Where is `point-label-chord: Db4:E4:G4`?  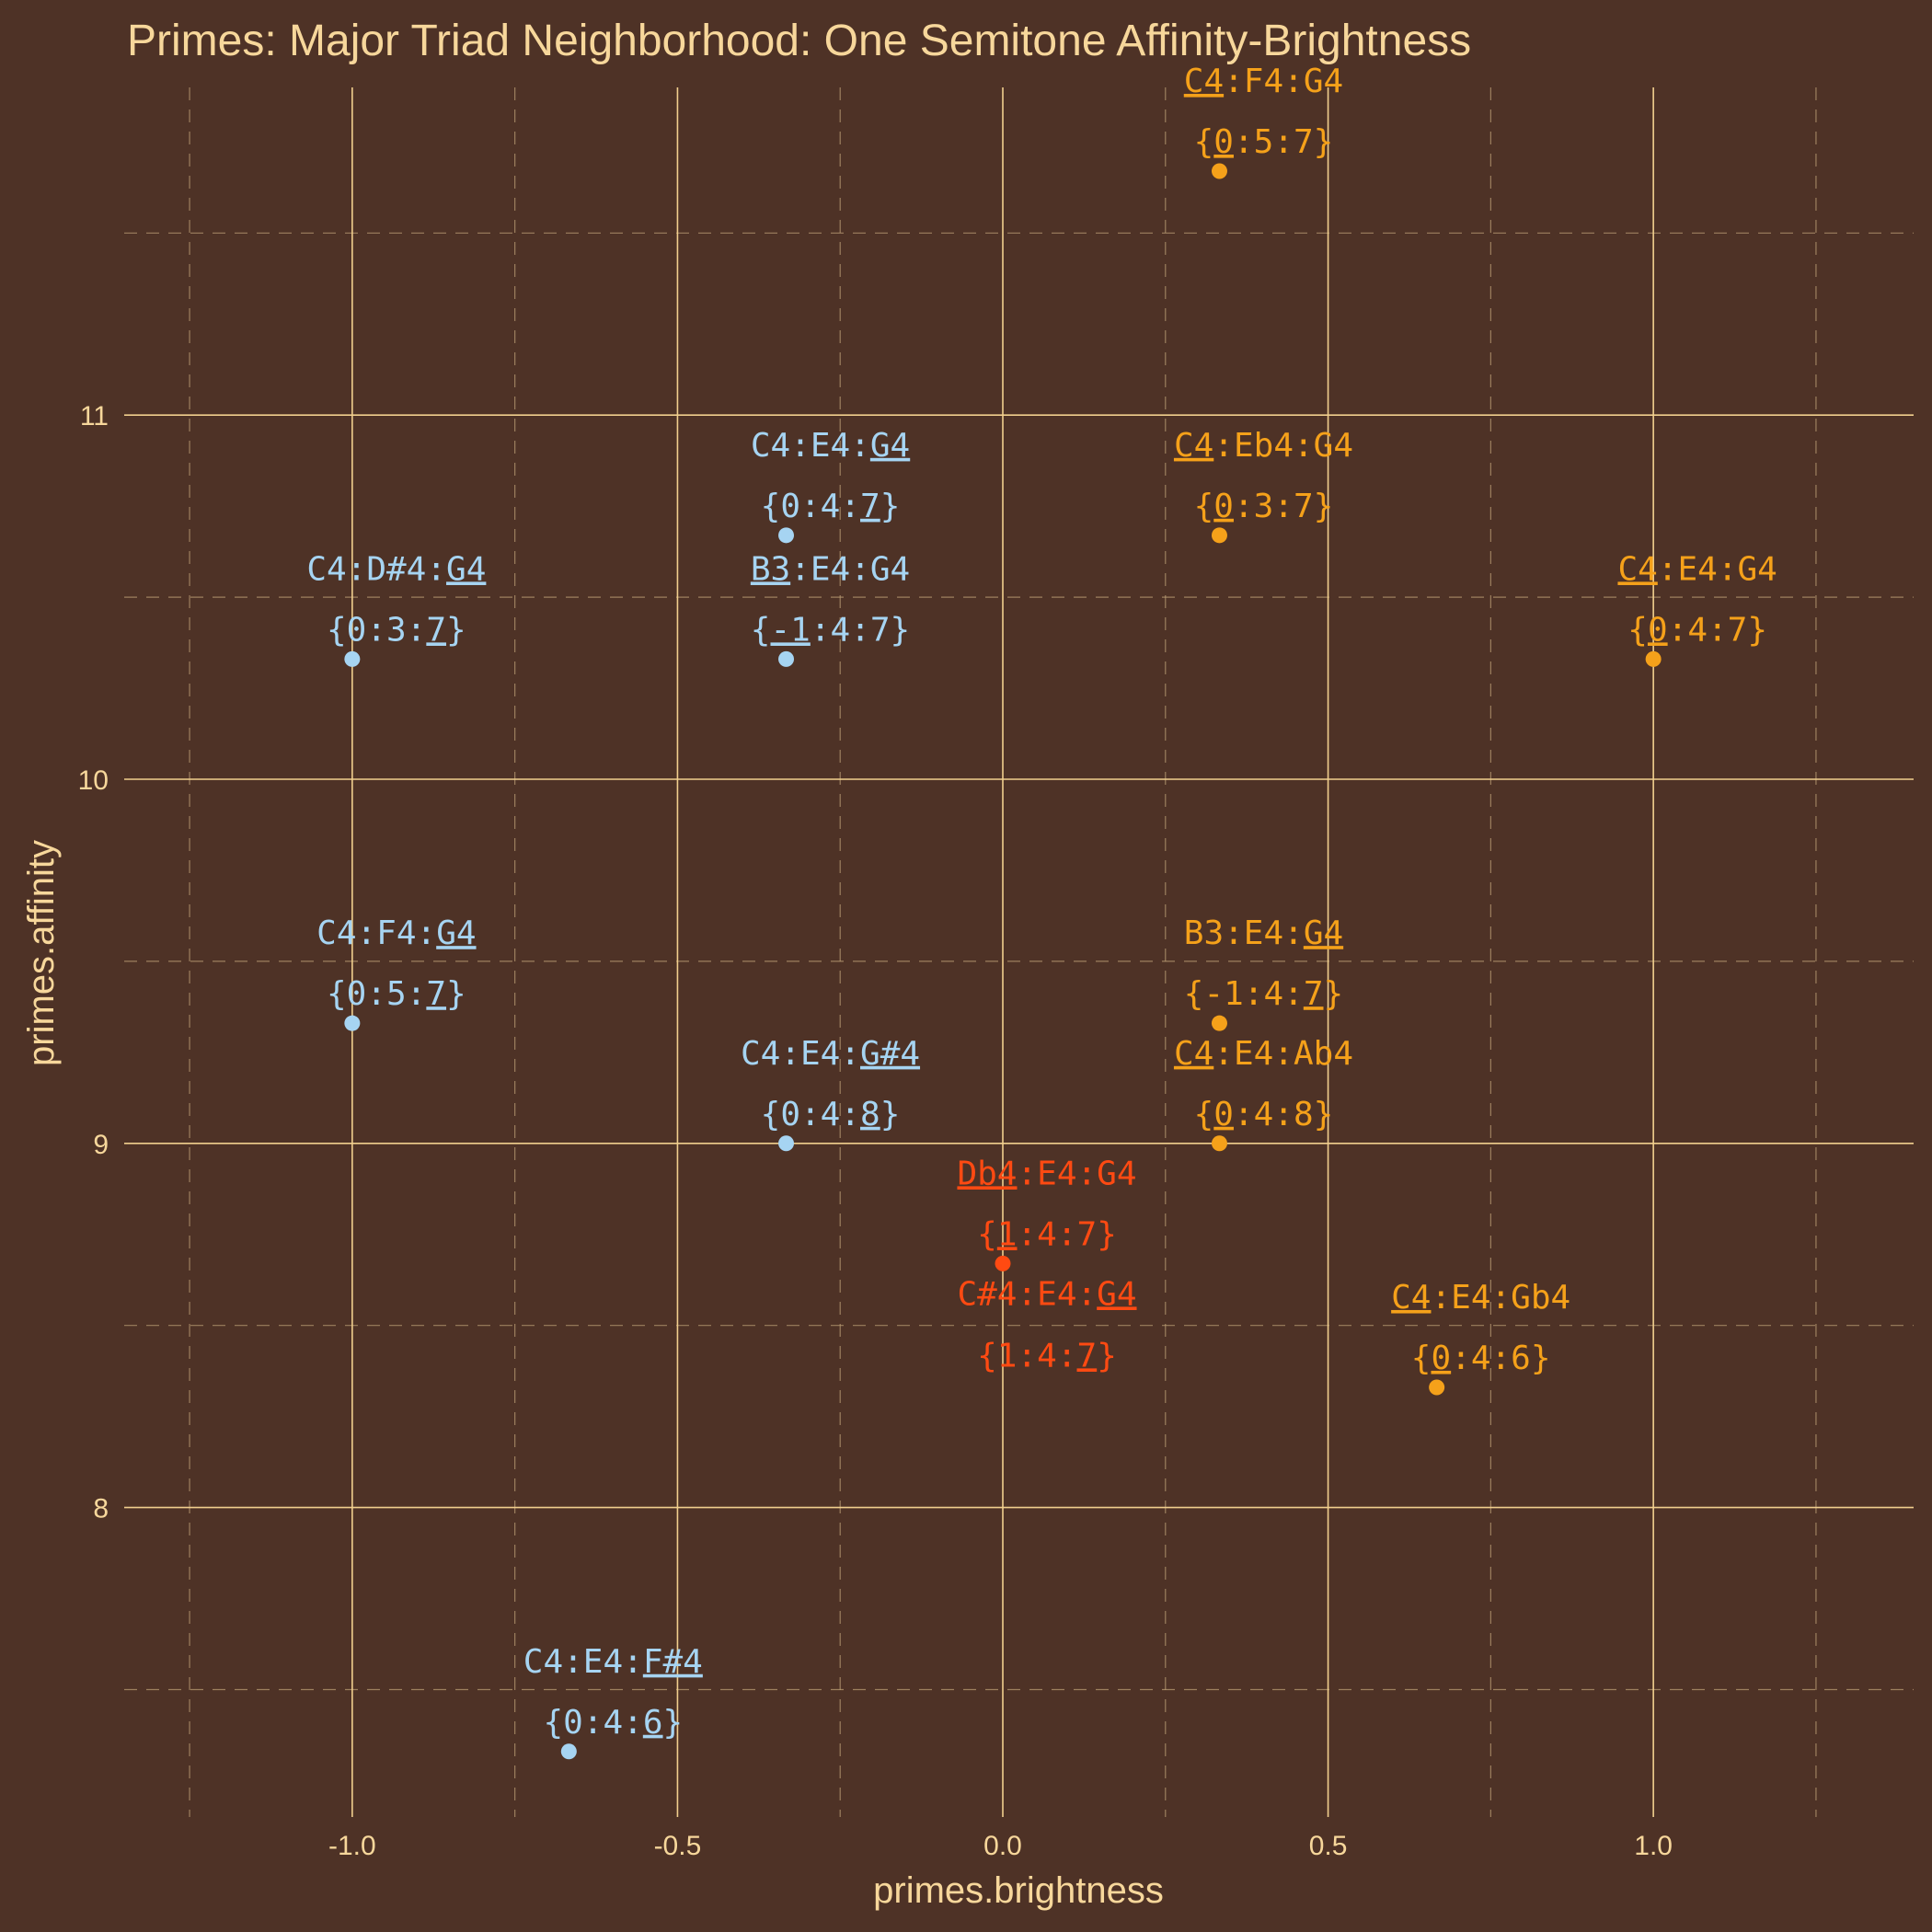 point-label-chord: Db4:E4:G4 is located at coordinates (1046, 1173).